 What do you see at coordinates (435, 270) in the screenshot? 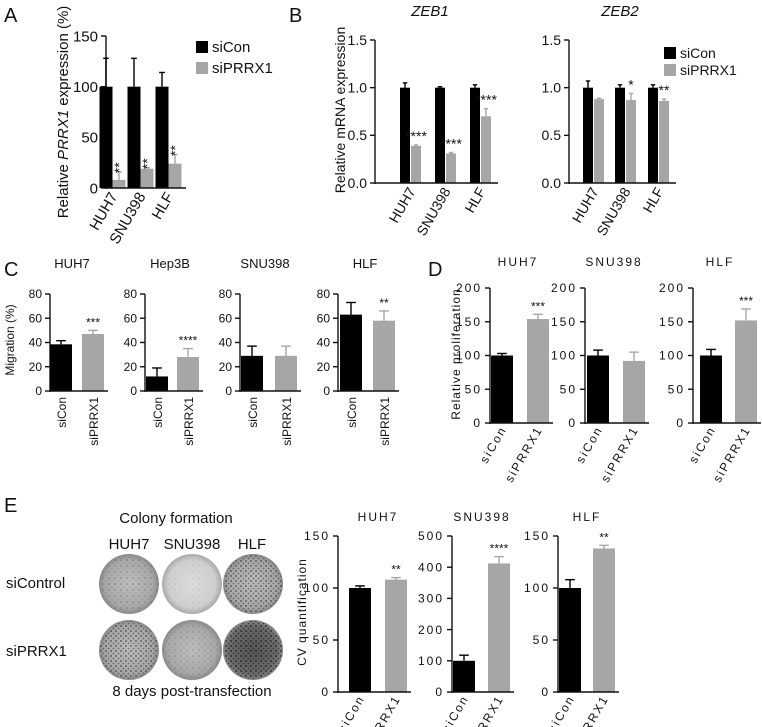
I see `panel-label-d: D` at bounding box center [435, 270].